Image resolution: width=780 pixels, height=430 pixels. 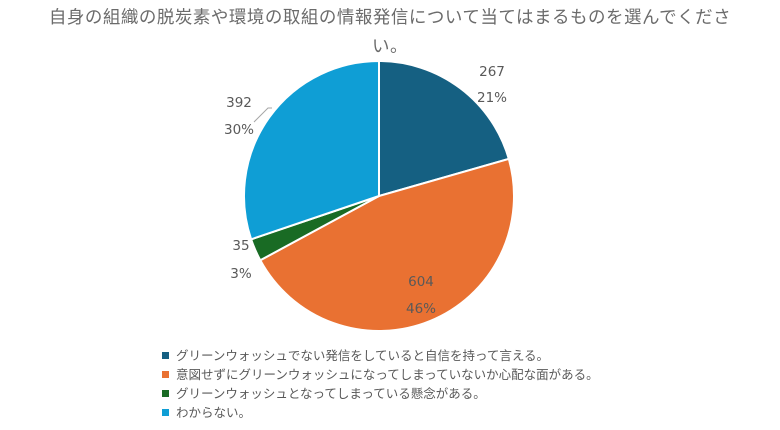 I want to click on legend-item: グリーンウォッシュでない発信をしていると自信を持って言える。, so click(x=380, y=355).